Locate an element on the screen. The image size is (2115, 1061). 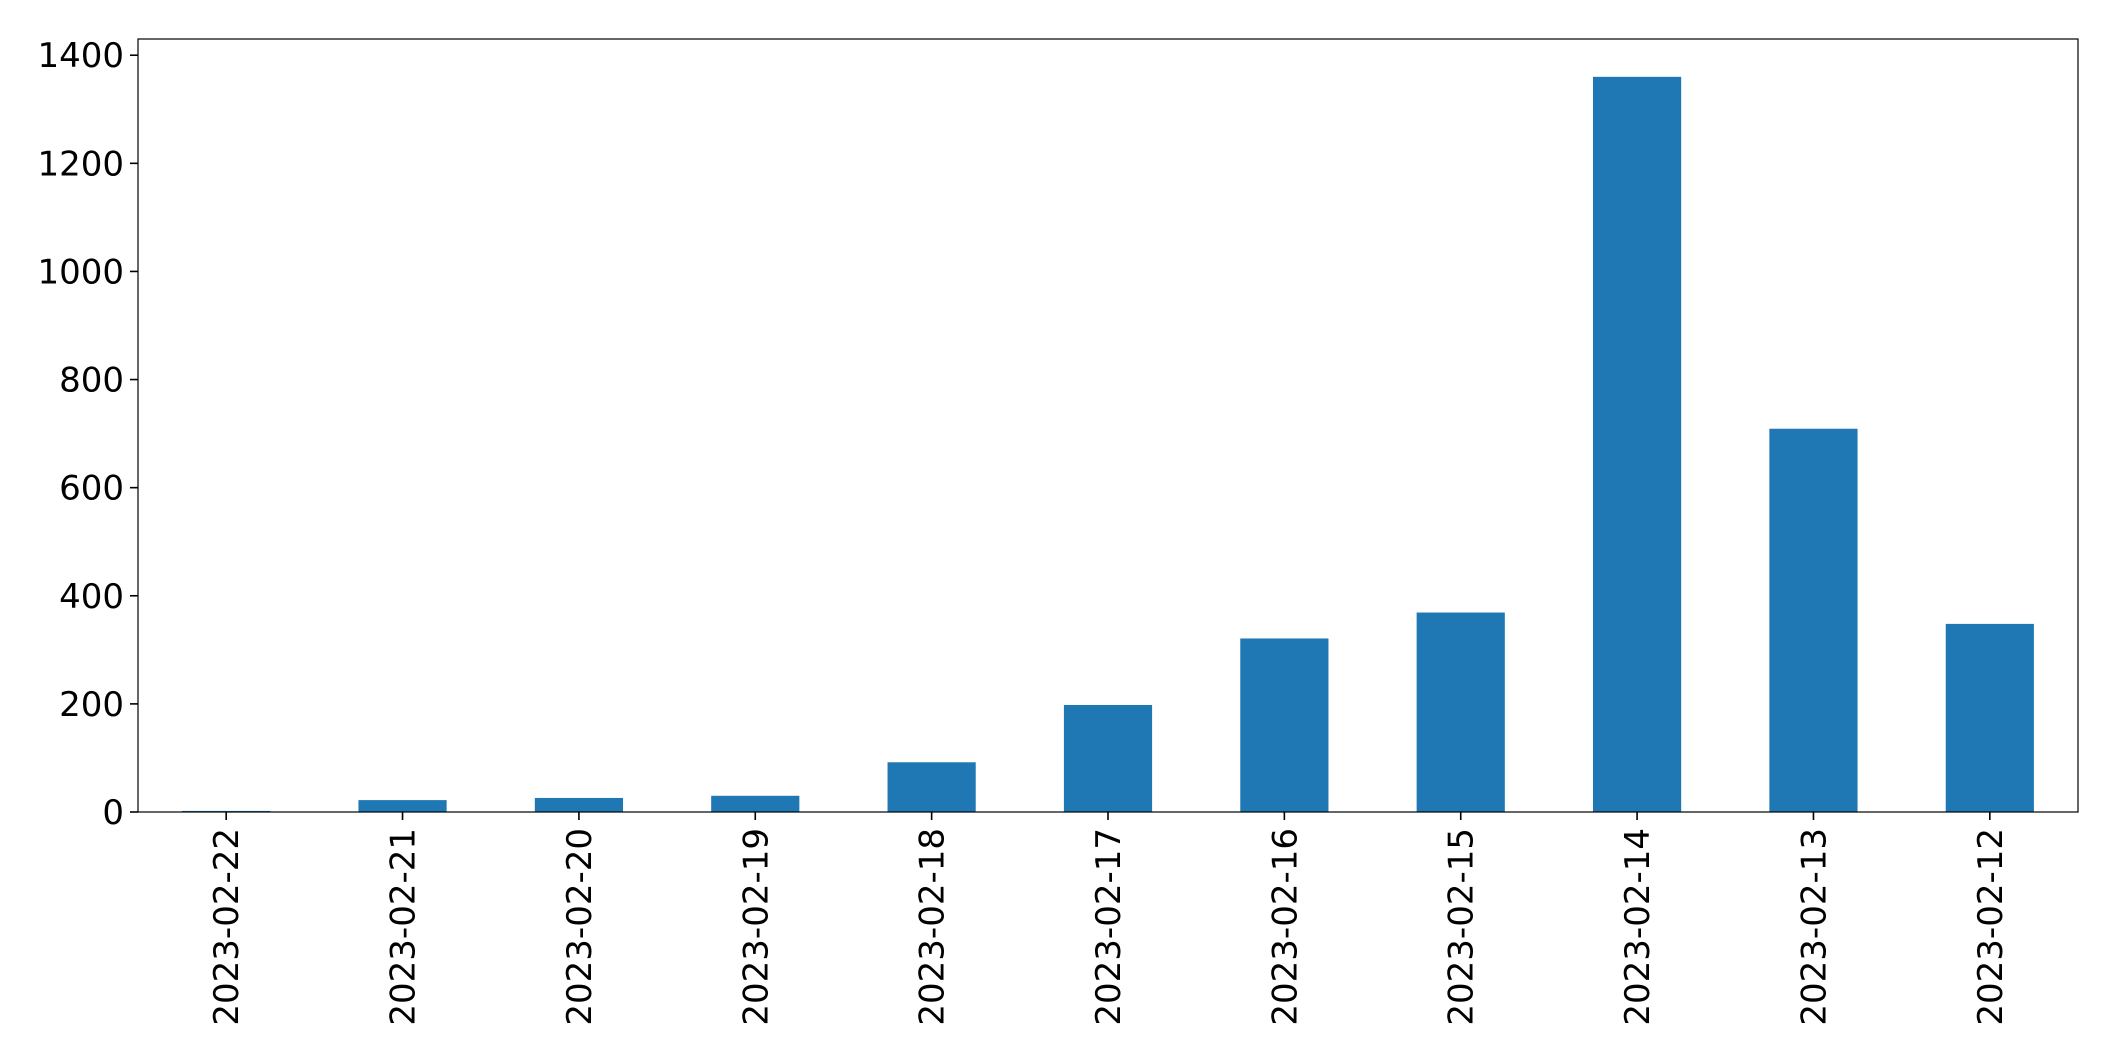
y-axis: 0 200 400 600 800 1000 1200 1400 is located at coordinates (87, 434).